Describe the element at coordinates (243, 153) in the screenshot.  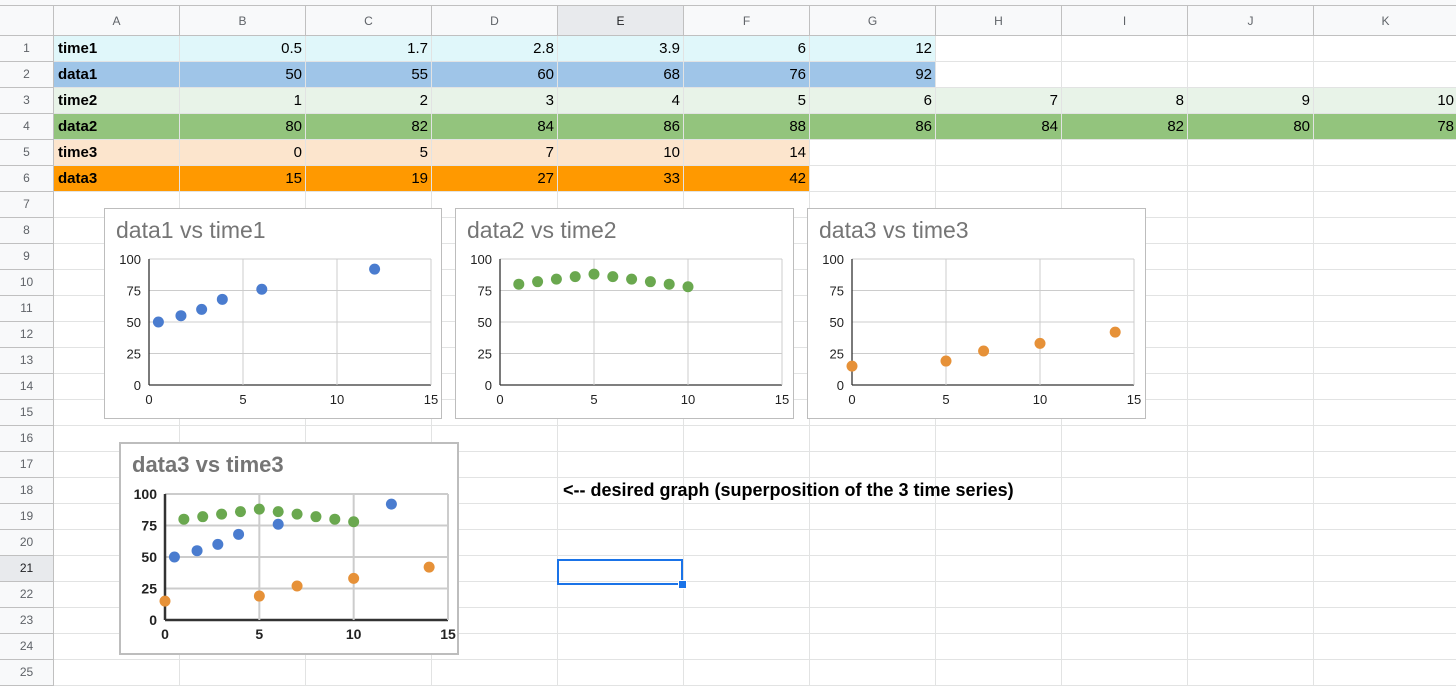
I see `cell-b5: 0` at that location.